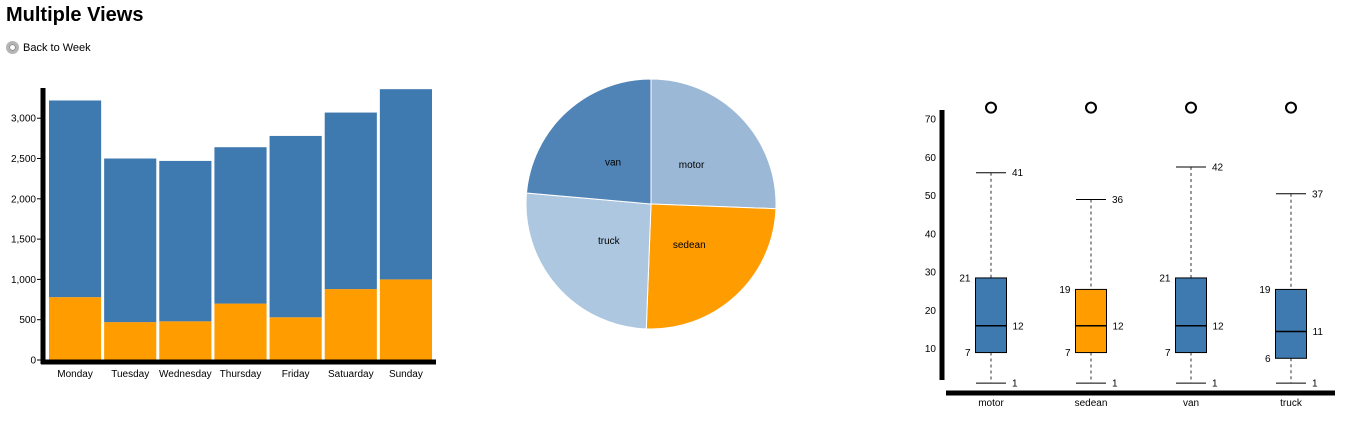  Describe the element at coordinates (23, 199) in the screenshot. I see `y-tick-label: 2,000` at that location.